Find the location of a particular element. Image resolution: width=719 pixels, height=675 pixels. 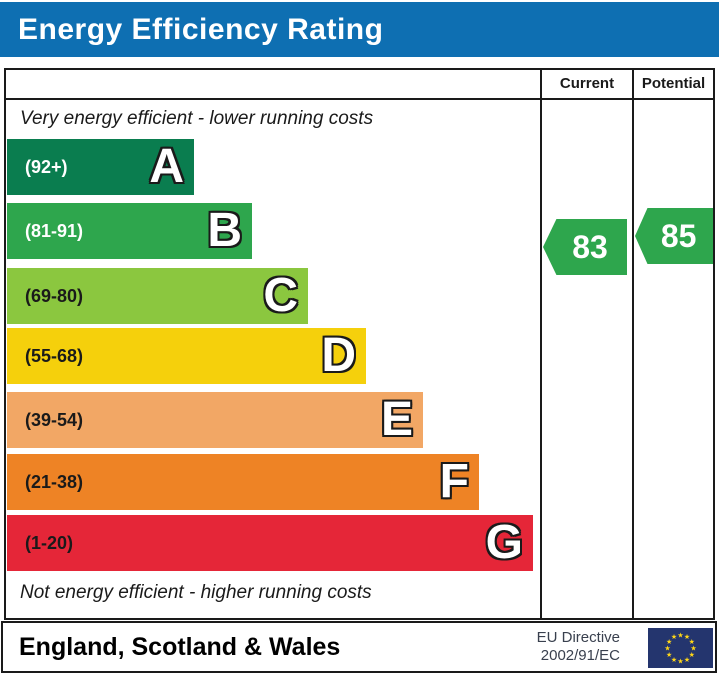

band-d: (55-68) D is located at coordinates (186, 356).